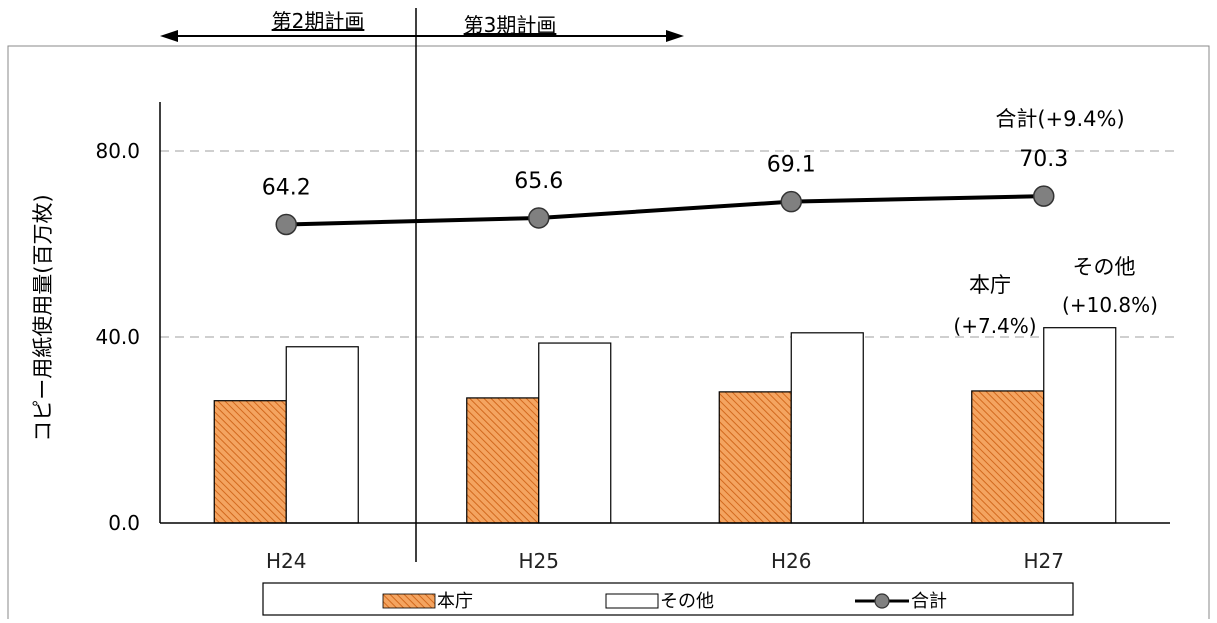 The width and height of the screenshot is (1217, 623). What do you see at coordinates (791, 561) in the screenshot?
I see `x-tick-label: H26` at bounding box center [791, 561].